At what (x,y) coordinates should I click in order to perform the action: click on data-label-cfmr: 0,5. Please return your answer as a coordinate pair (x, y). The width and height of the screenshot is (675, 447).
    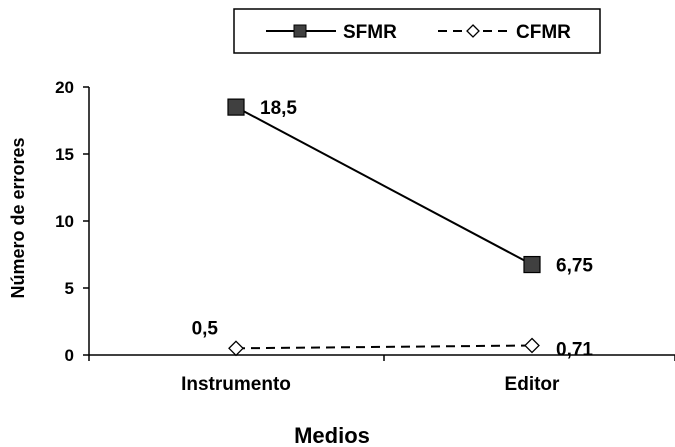
    Looking at the image, I should click on (205, 328).